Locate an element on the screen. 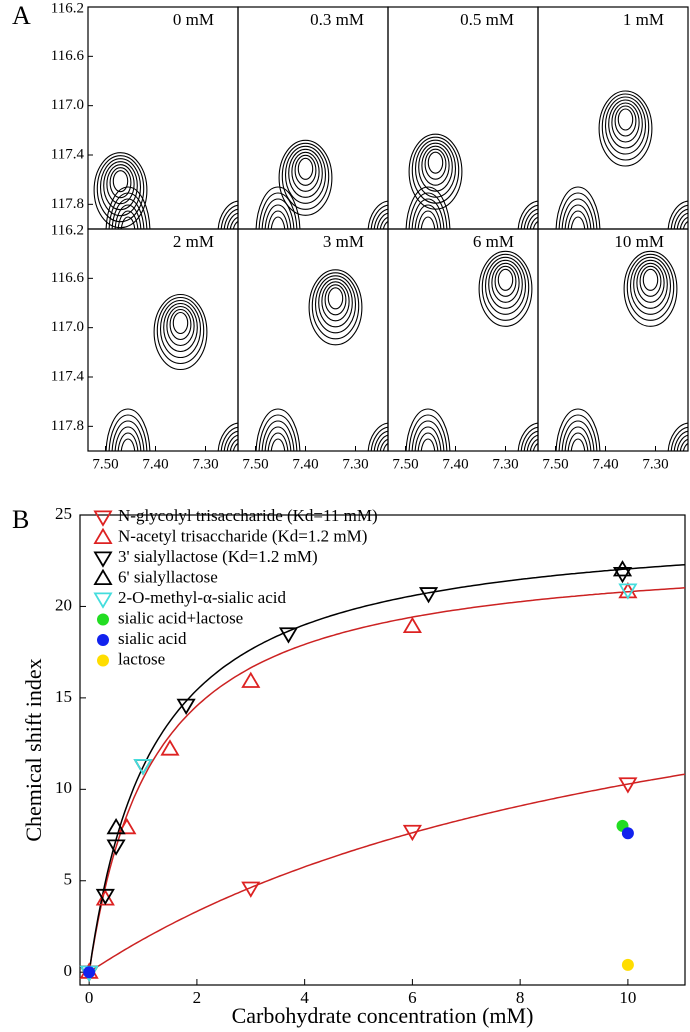 The image size is (690, 1032). legend-label: lactose is located at coordinates (141, 658).